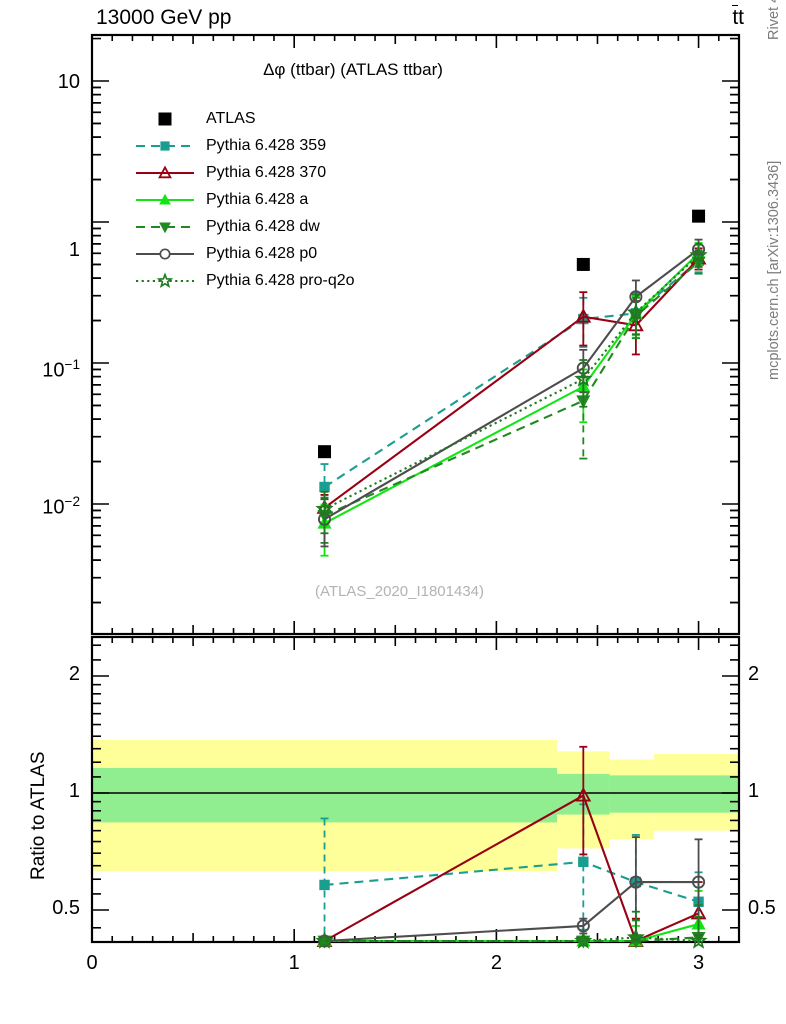 The height and width of the screenshot is (1024, 786). Describe the element at coordinates (266, 172) in the screenshot. I see `legend-label-p370: Pythia 6.428 370` at that location.